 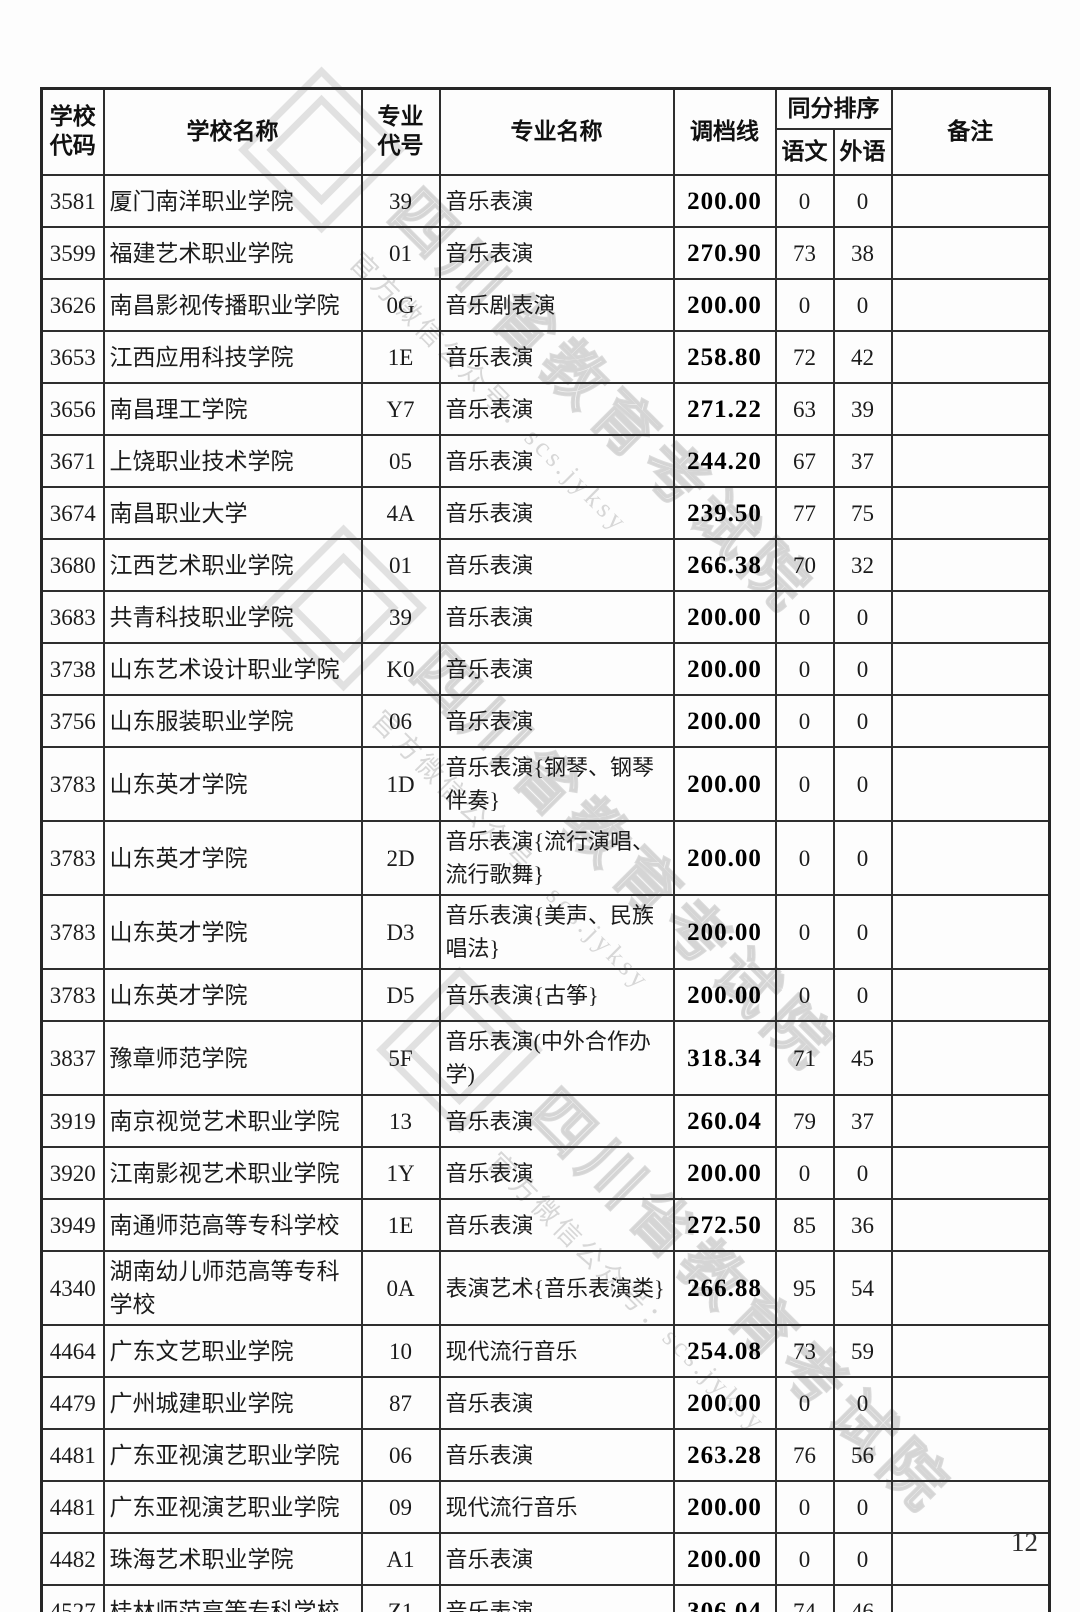 What do you see at coordinates (804, 1121) in the screenshot?
I see `chinese-rank-cell: 79` at bounding box center [804, 1121].